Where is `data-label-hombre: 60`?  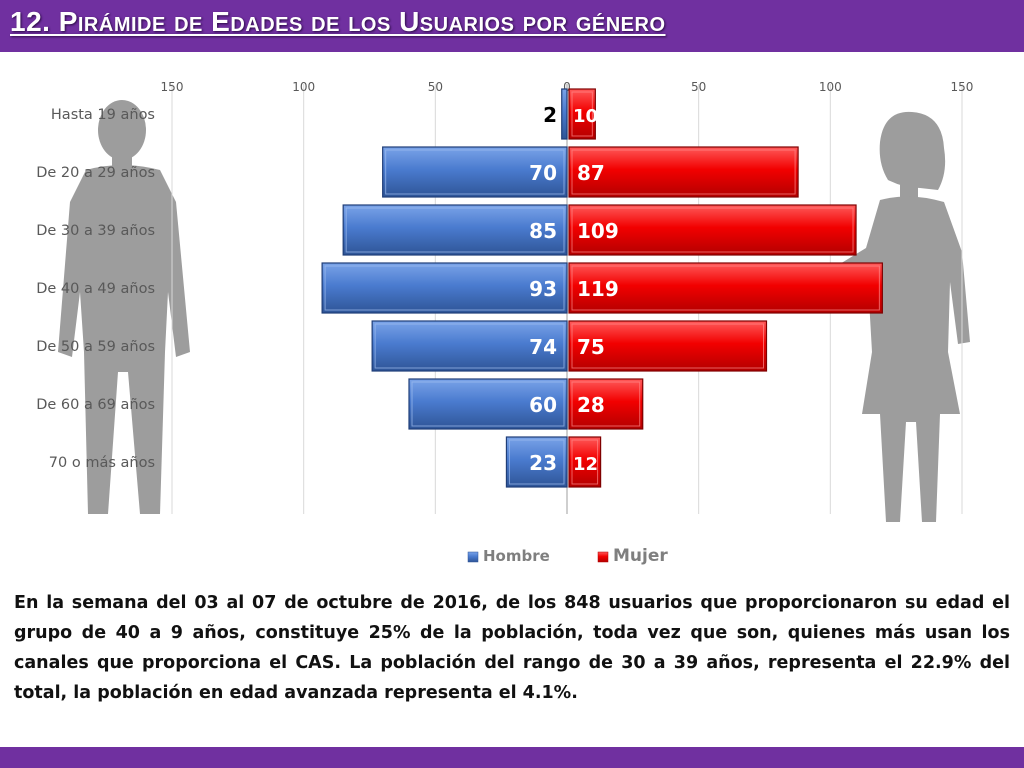 data-label-hombre: 60 is located at coordinates (543, 405).